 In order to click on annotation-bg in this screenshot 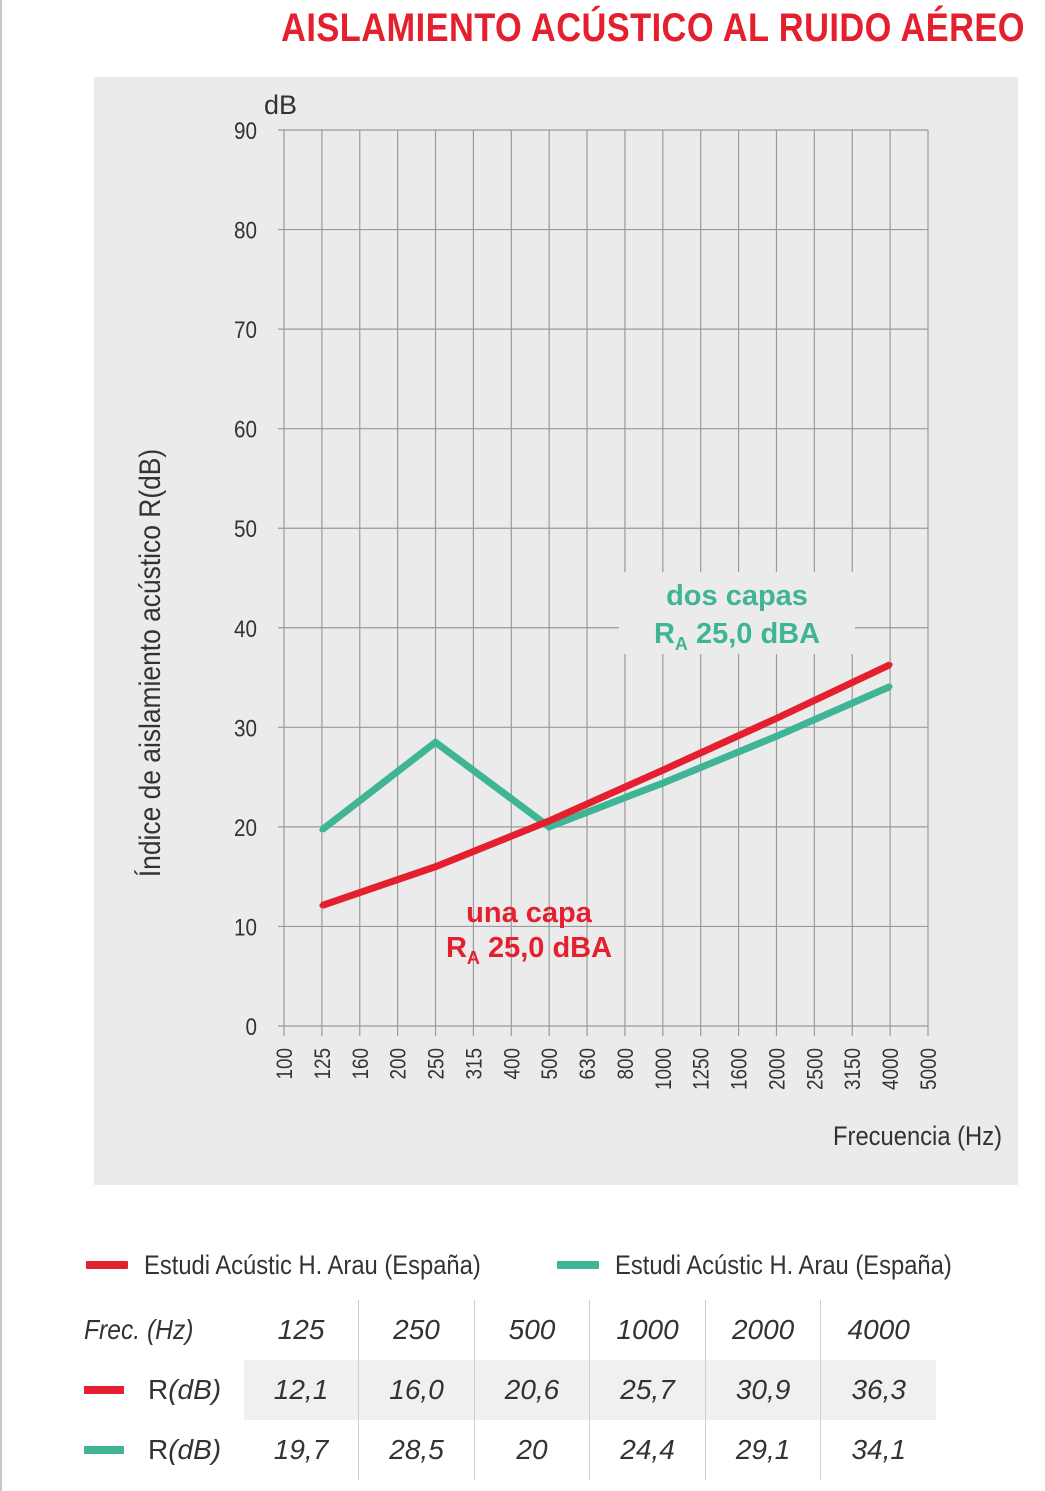, I will do `click(737, 613)`.